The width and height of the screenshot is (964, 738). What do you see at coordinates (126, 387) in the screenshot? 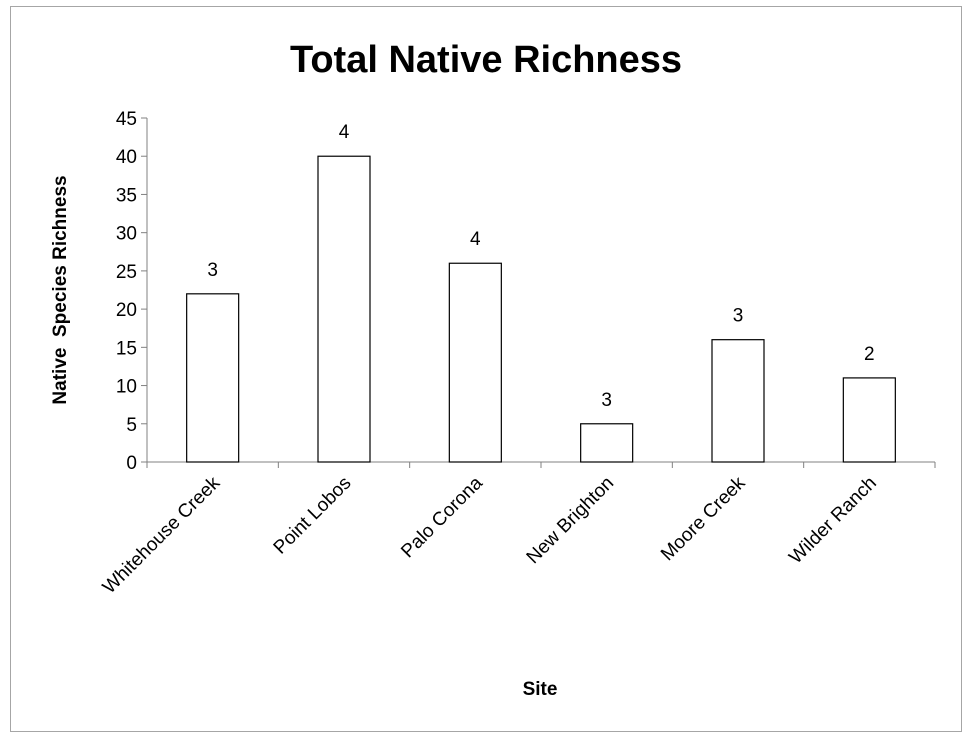
I see `y-tick-label: 10` at bounding box center [126, 387].